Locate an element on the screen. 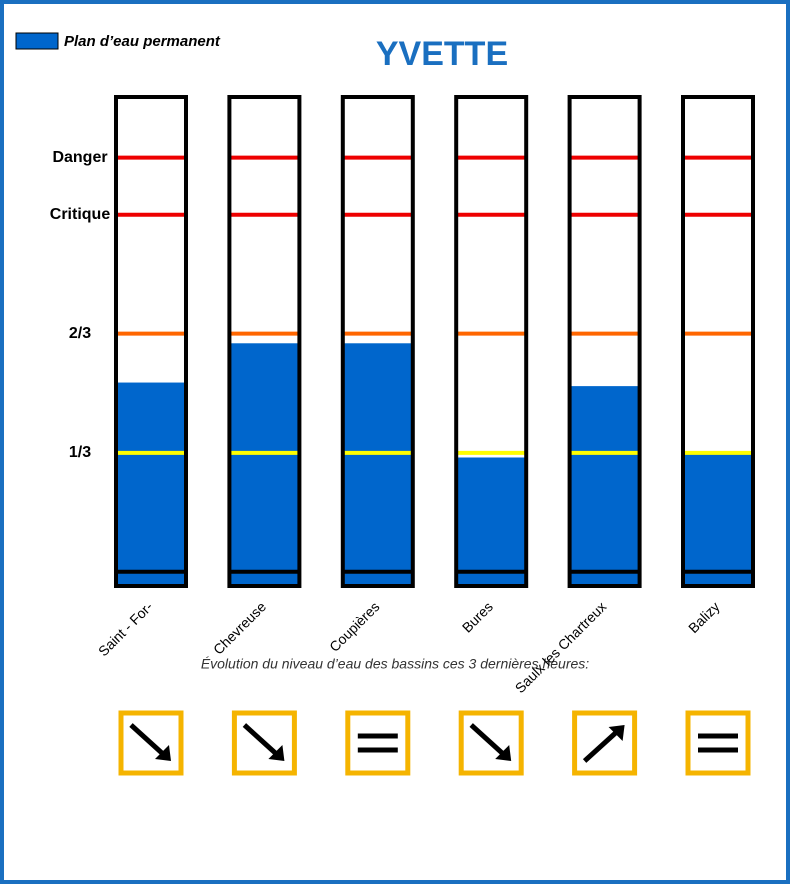 Image resolution: width=790 pixels, height=884 pixels. chart-title: YVETTE is located at coordinates (442, 54).